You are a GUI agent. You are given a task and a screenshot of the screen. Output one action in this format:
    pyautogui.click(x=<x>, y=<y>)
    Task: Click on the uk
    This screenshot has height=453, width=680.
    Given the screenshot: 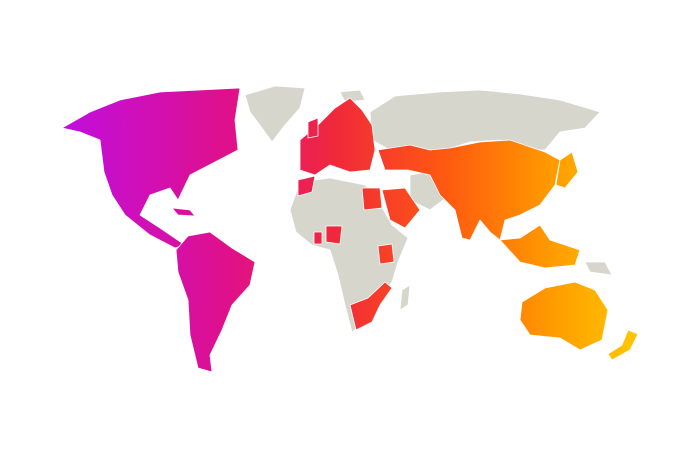 What is the action you would take?
    pyautogui.click(x=313, y=128)
    